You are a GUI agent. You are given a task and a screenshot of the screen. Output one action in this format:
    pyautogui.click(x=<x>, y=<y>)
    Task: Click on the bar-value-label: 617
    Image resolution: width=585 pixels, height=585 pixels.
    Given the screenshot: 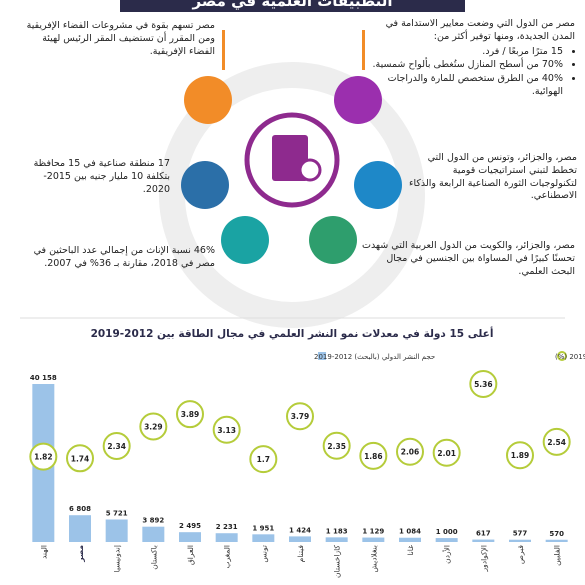 What is the action you would take?
    pyautogui.click(x=483, y=534)
    